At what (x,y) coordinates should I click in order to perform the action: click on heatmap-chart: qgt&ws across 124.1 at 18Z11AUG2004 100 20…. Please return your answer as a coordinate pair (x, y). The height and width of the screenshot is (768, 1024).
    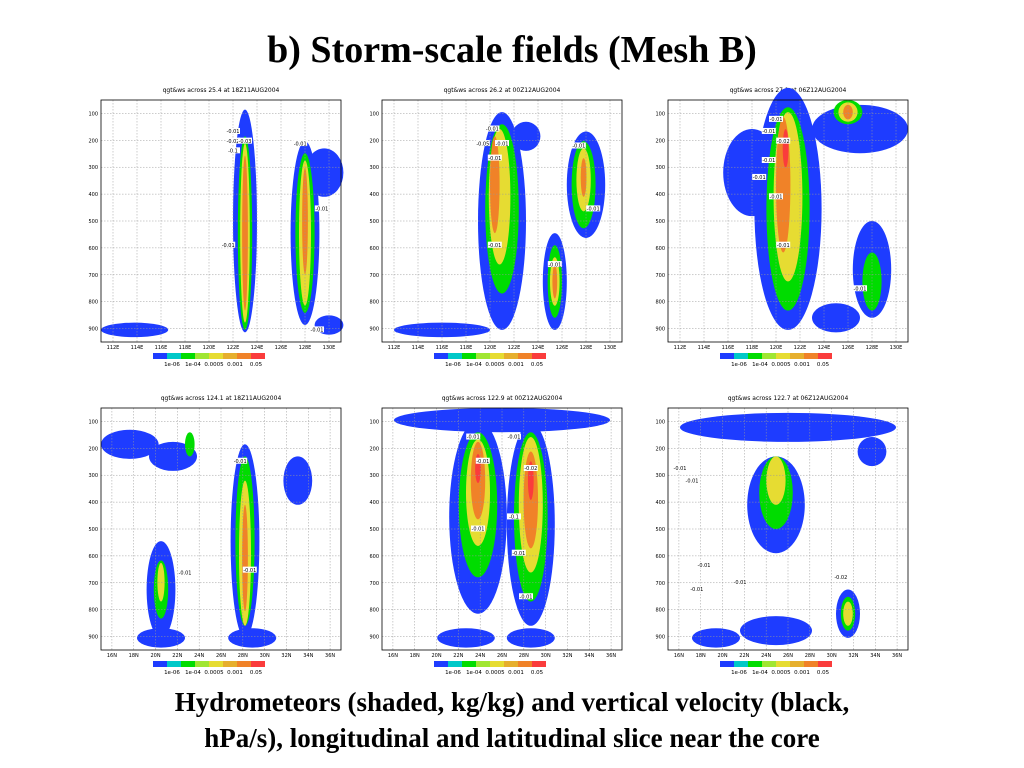
    Looking at the image, I should click on (215, 535).